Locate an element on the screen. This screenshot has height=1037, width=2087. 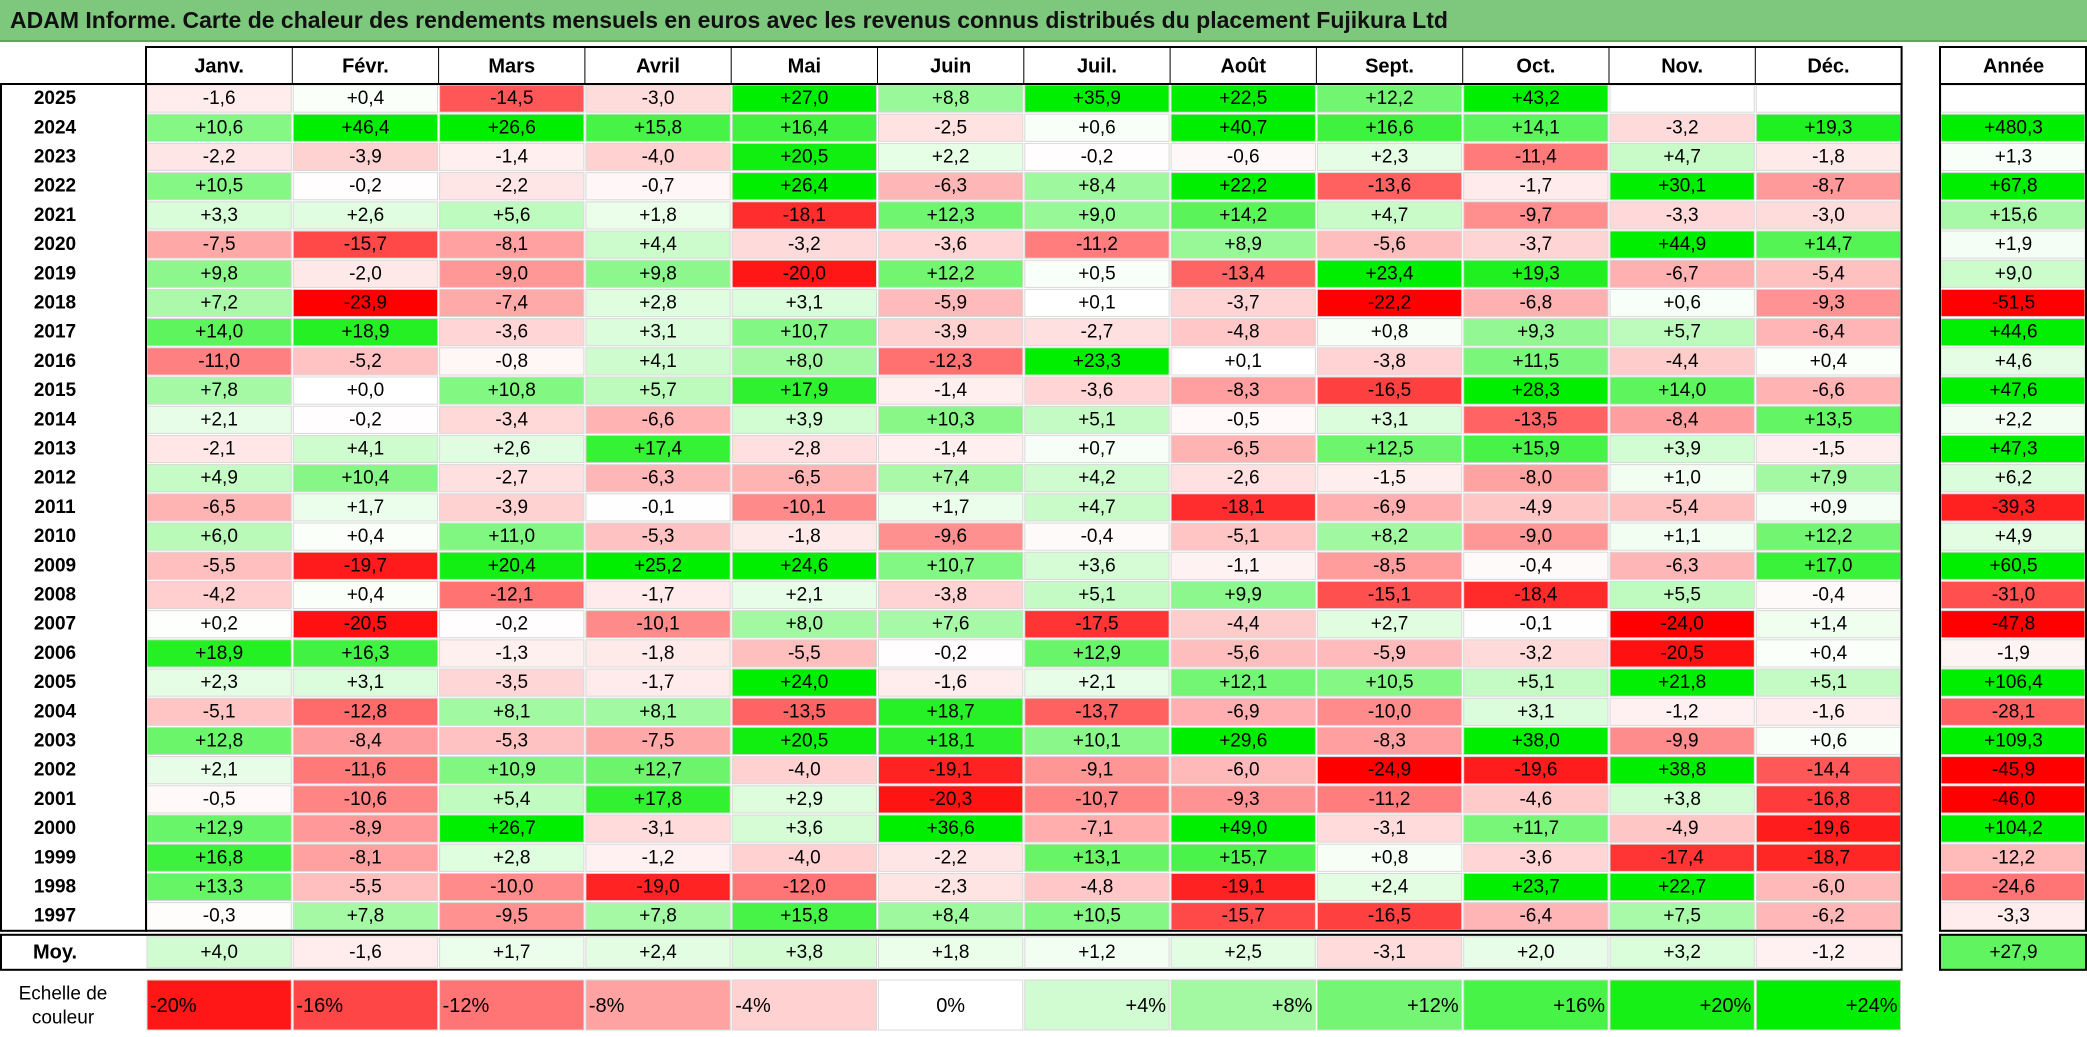
heatmap-cell-value: +4,4 is located at coordinates (658, 244).